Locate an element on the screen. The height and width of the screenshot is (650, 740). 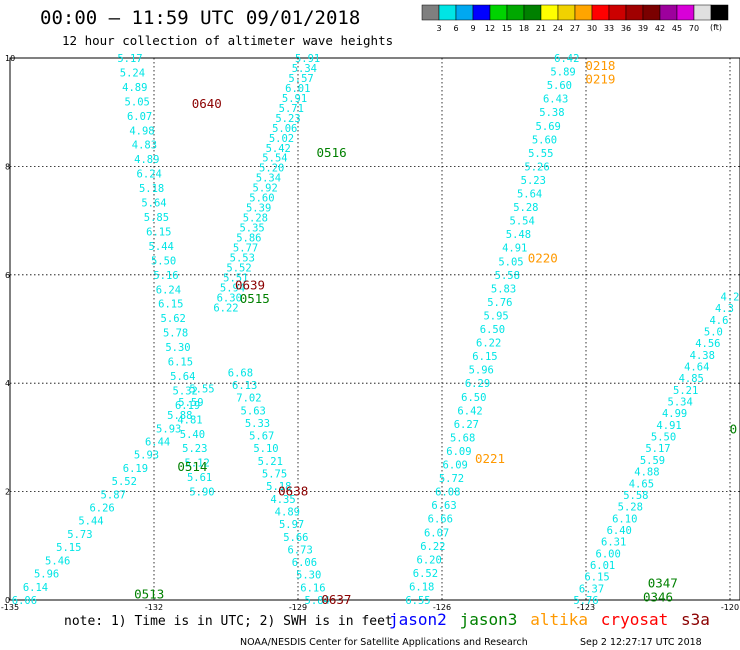
swh-value: 6.09 is located at coordinates (455, 466).